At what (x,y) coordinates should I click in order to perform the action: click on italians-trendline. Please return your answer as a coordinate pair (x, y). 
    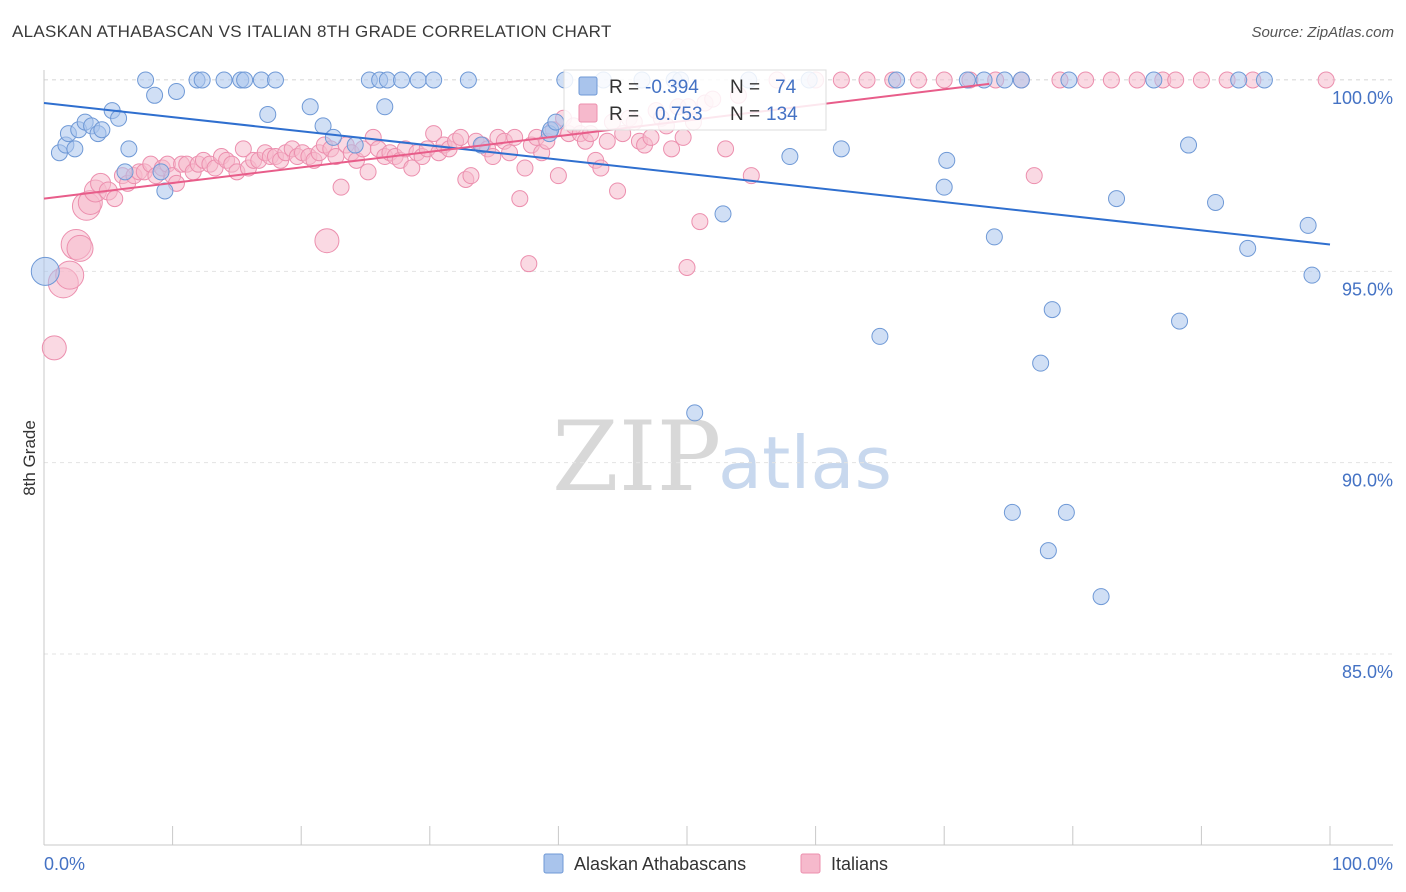
    Looking at the image, I should click on (516, 141).